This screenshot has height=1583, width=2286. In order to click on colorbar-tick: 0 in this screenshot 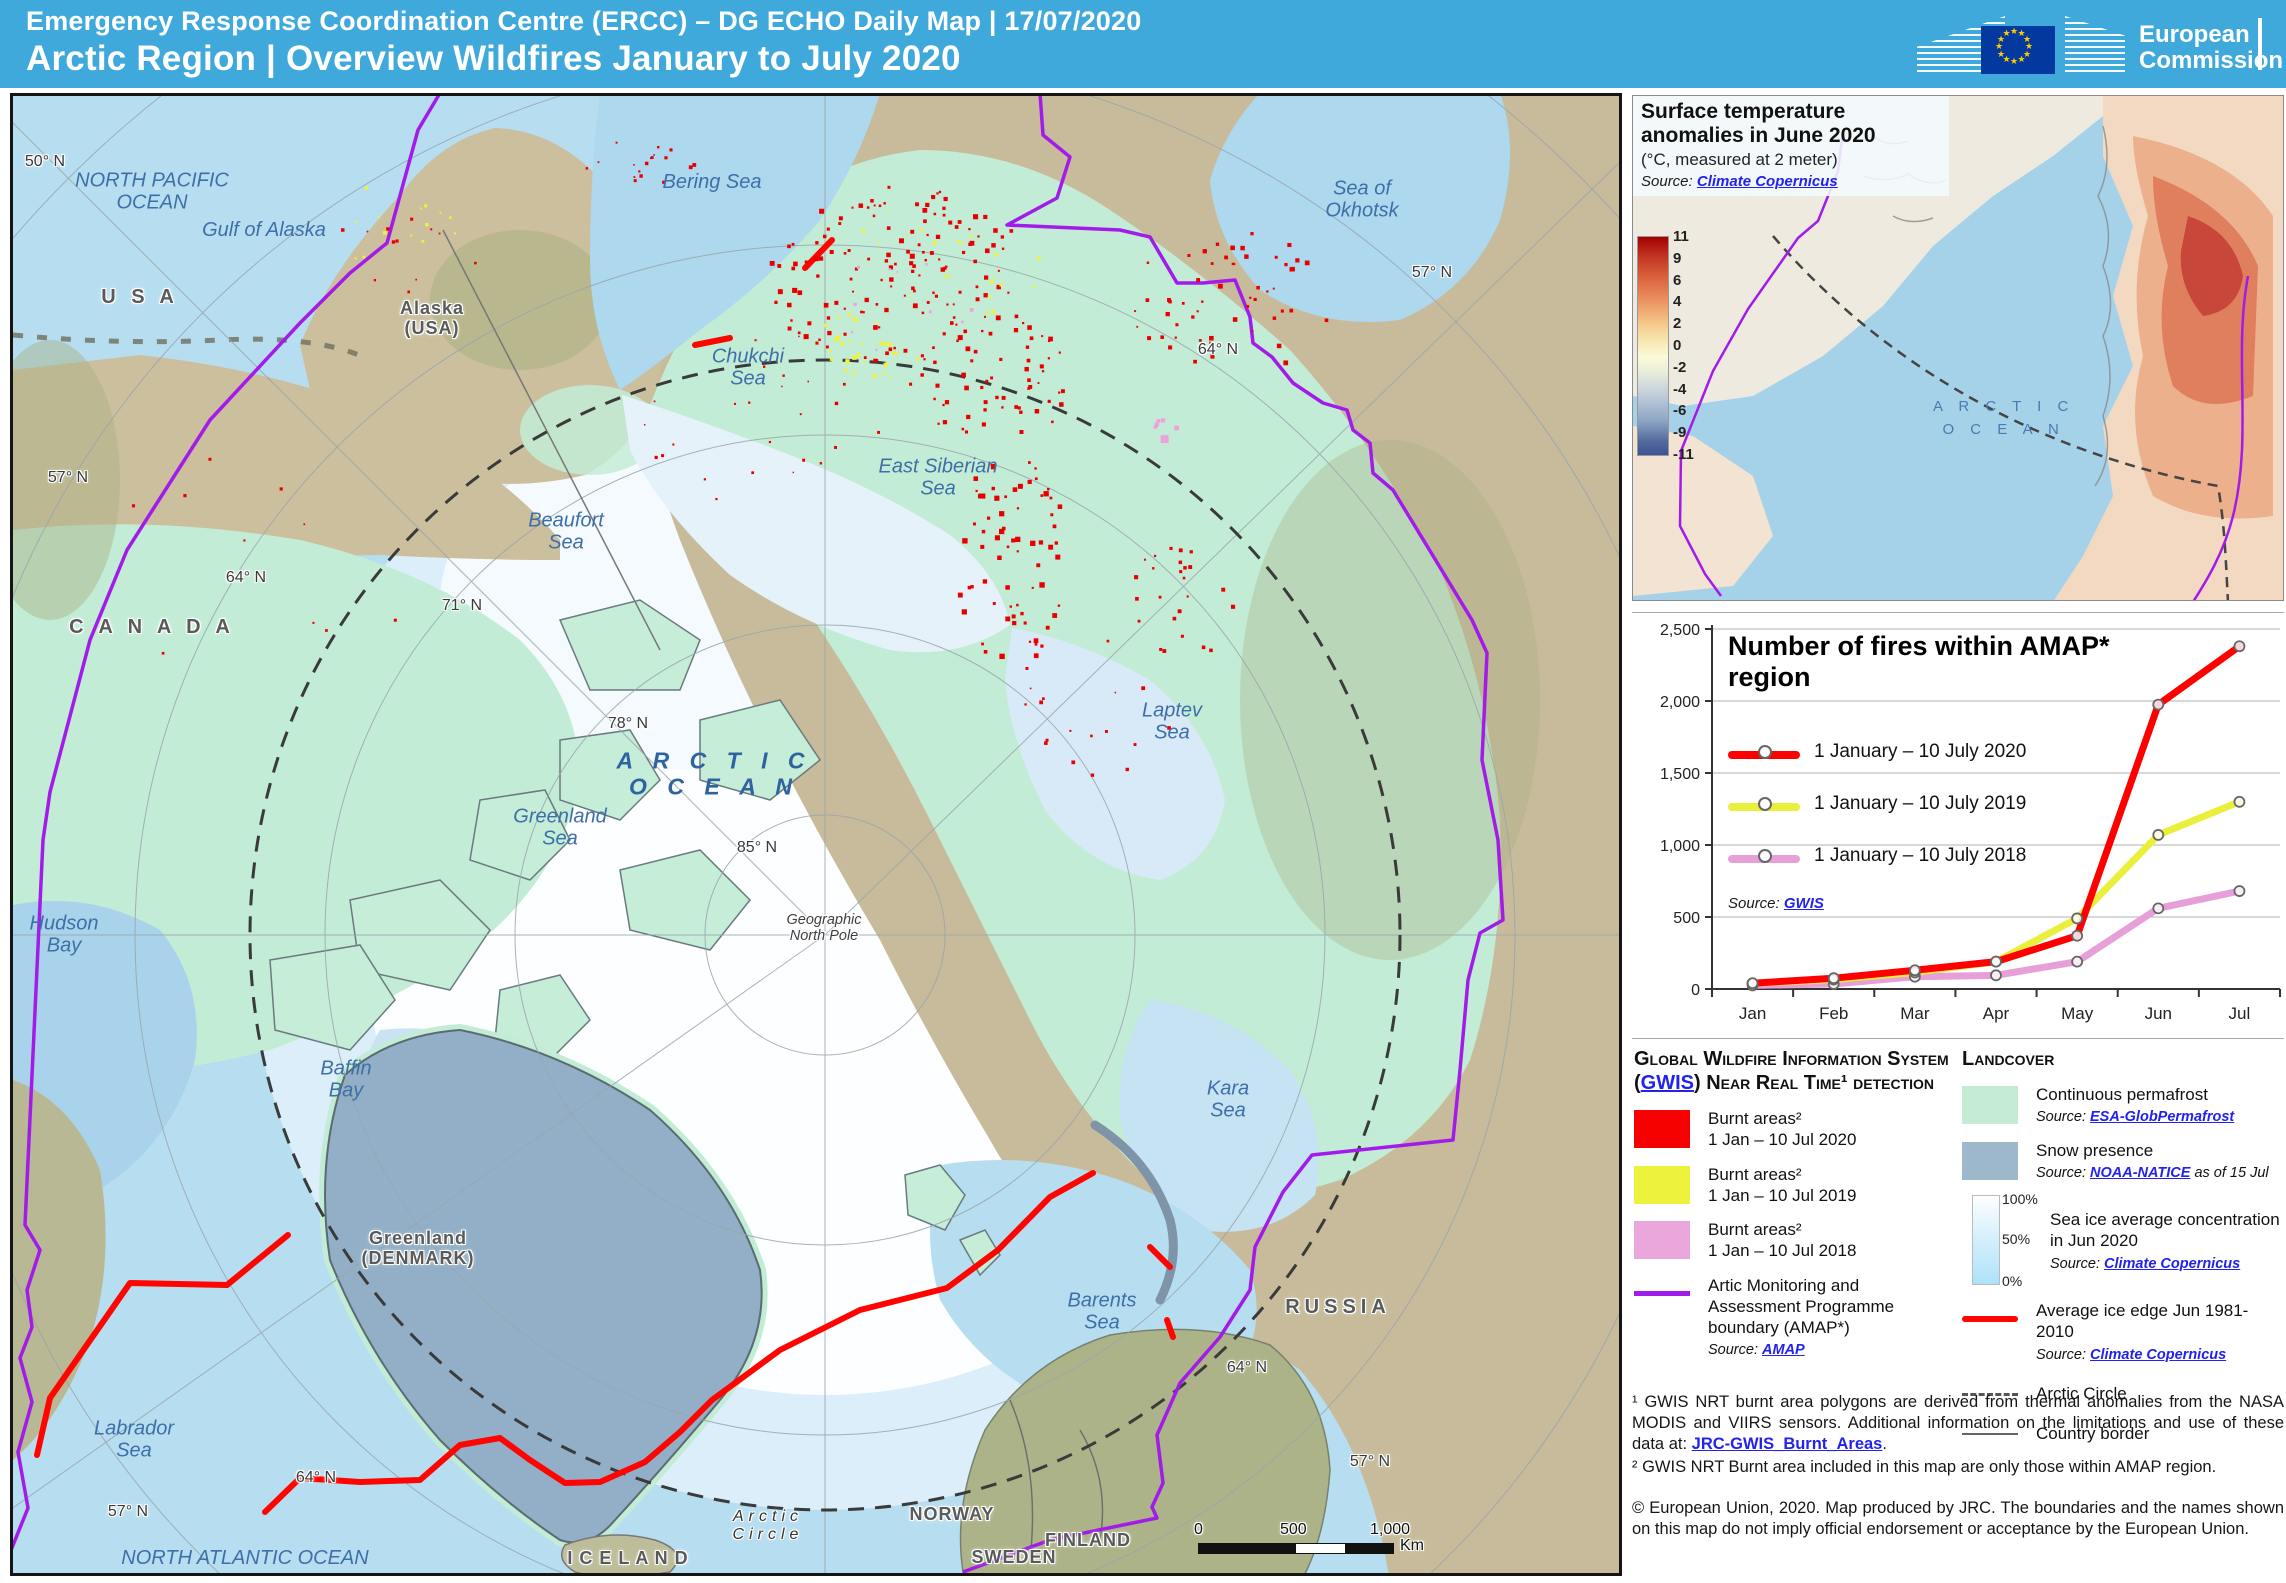, I will do `click(1677, 345)`.